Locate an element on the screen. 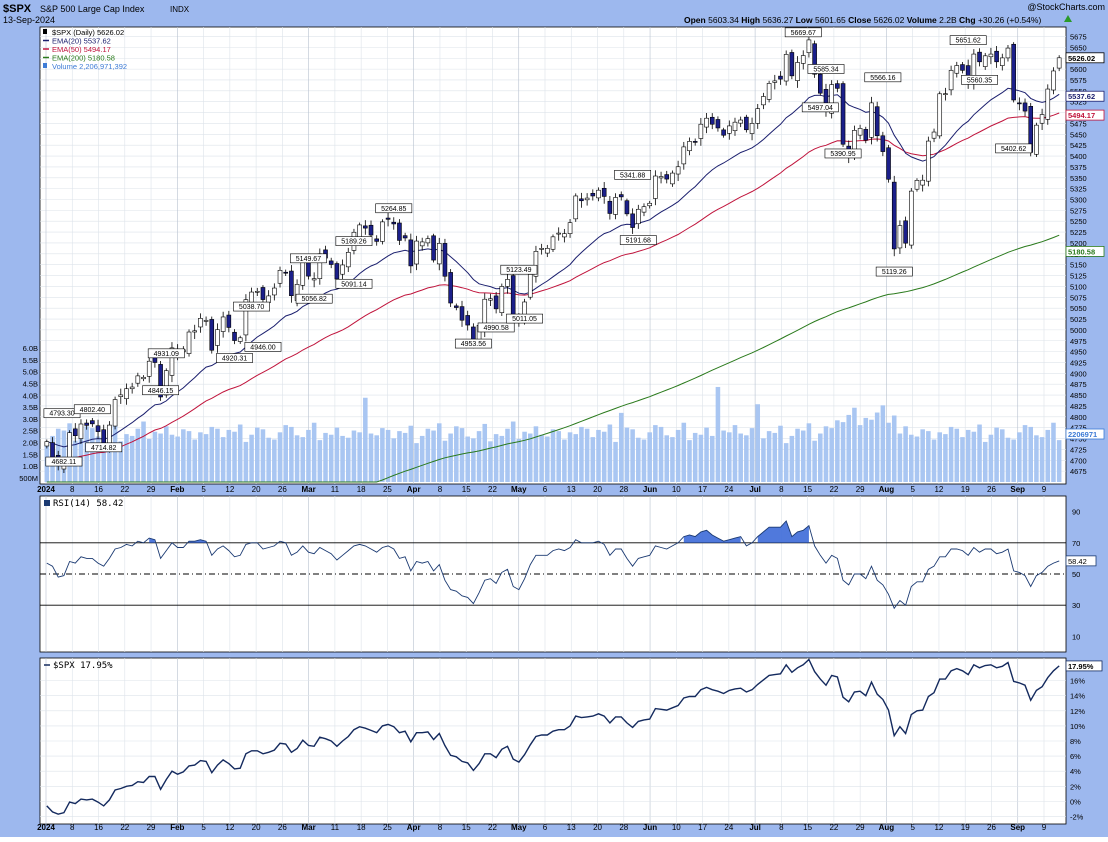 This screenshot has width=1108, height=842. volume-icon is located at coordinates (45, 65).